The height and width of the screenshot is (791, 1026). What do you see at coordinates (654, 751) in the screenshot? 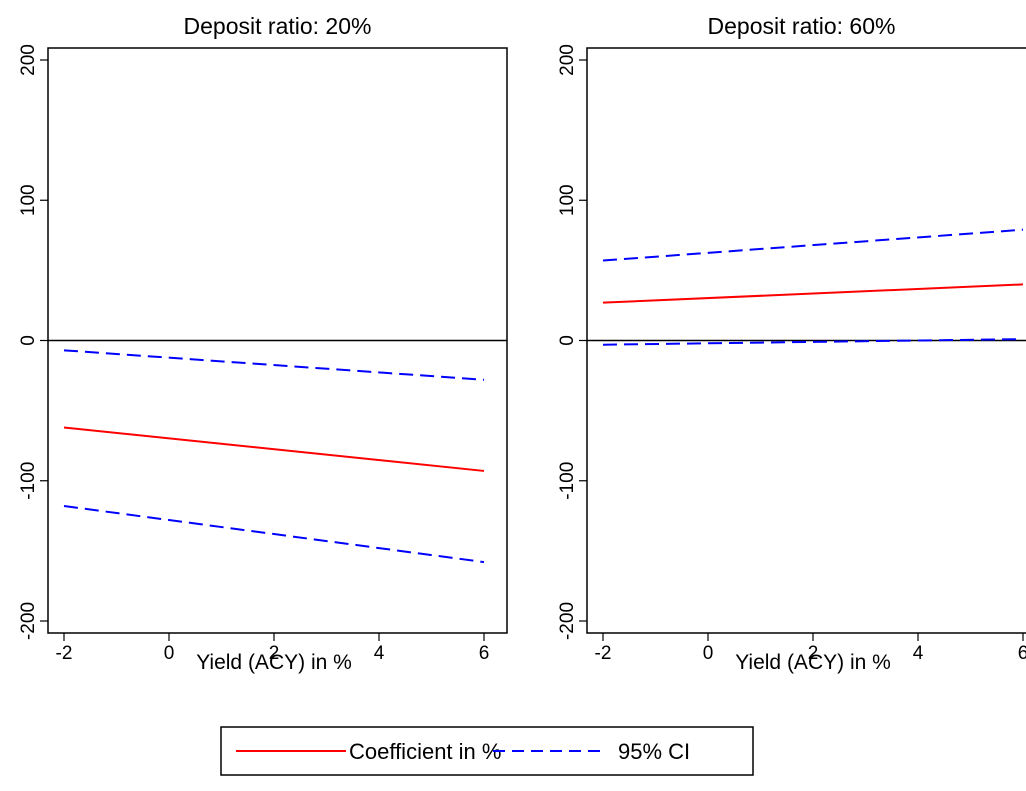
I see `legend-label-ci: 95% CI` at bounding box center [654, 751].